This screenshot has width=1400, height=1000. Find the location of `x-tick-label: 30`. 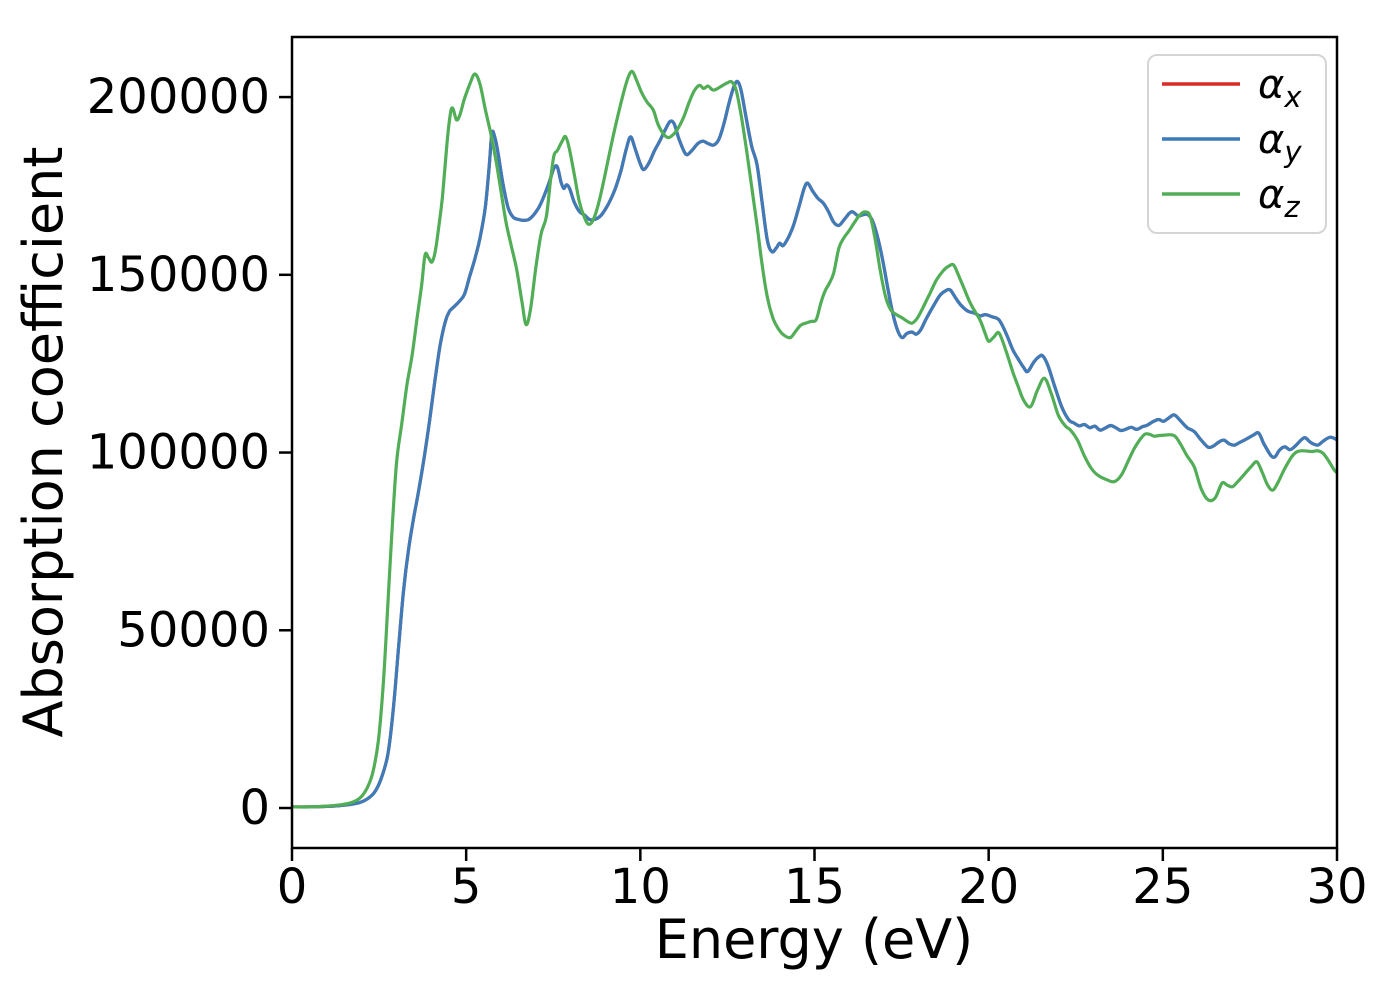

x-tick-label: 30 is located at coordinates (1336, 887).